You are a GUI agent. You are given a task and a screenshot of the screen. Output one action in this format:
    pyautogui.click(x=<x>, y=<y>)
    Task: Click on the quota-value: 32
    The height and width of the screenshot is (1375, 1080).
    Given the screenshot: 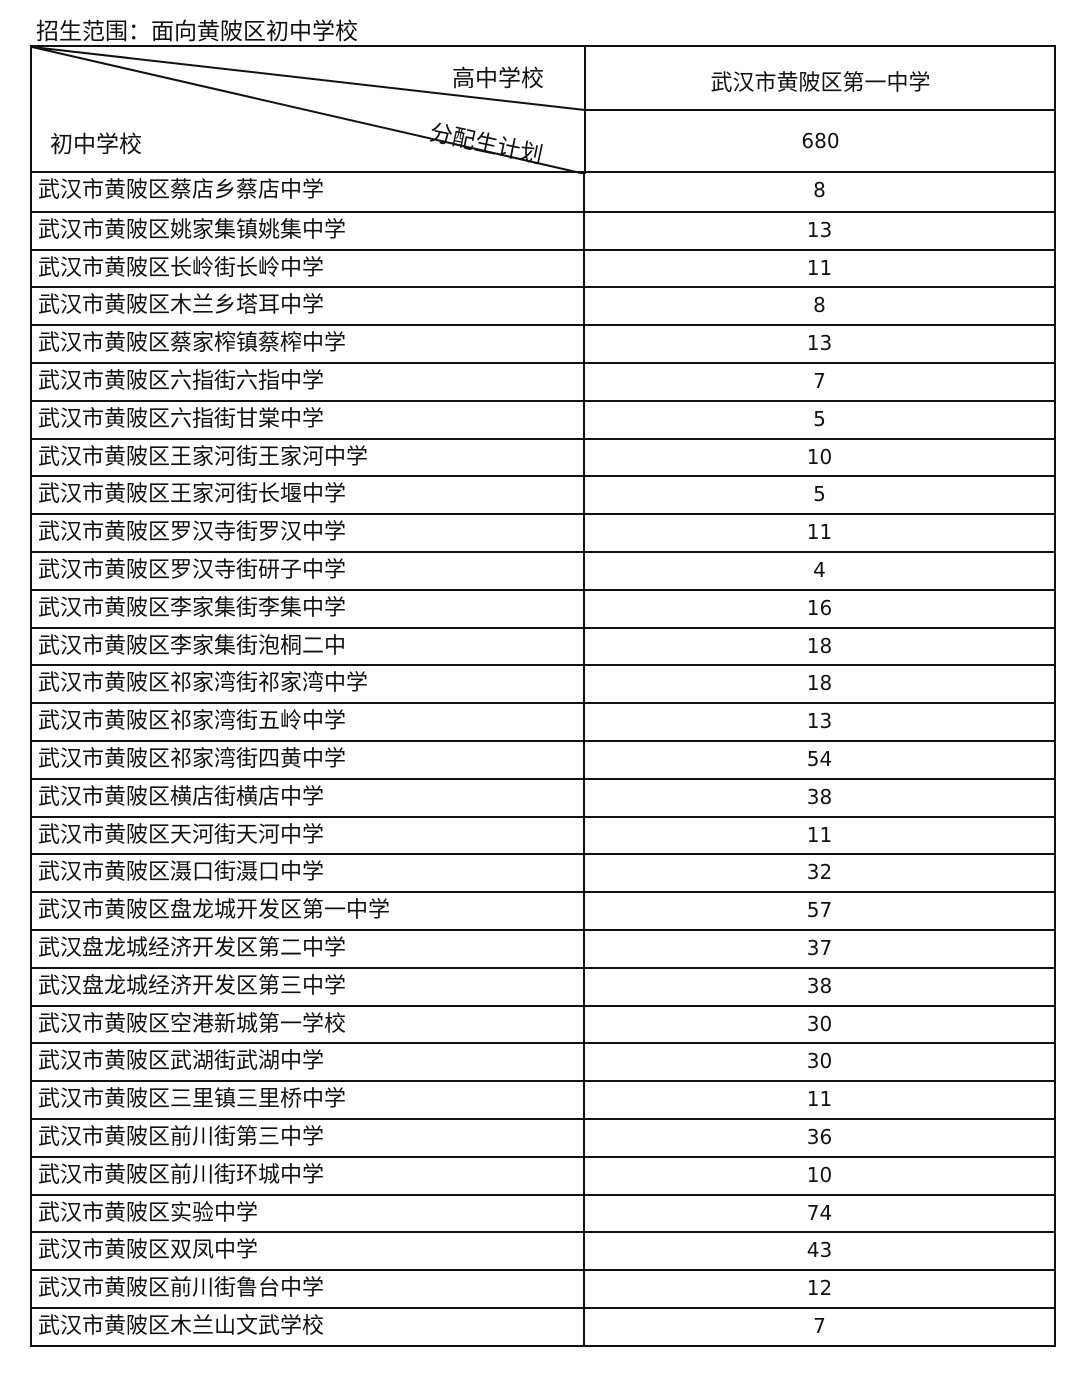 What is the action you would take?
    pyautogui.click(x=819, y=872)
    